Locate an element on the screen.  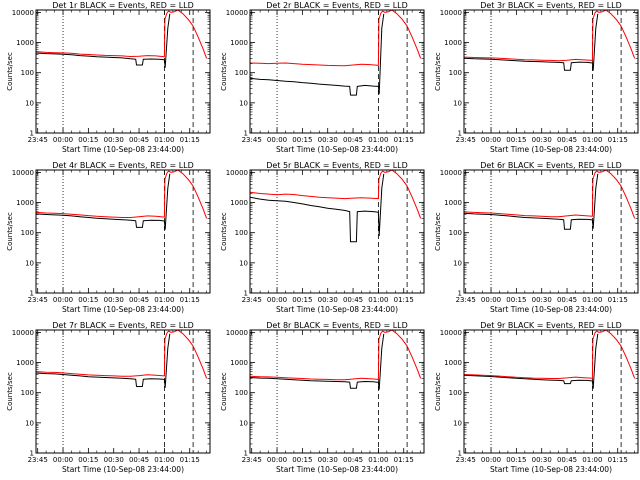
panel-title: Det 3r BLACK = Events, RED = LLD is located at coordinates (551, 5).